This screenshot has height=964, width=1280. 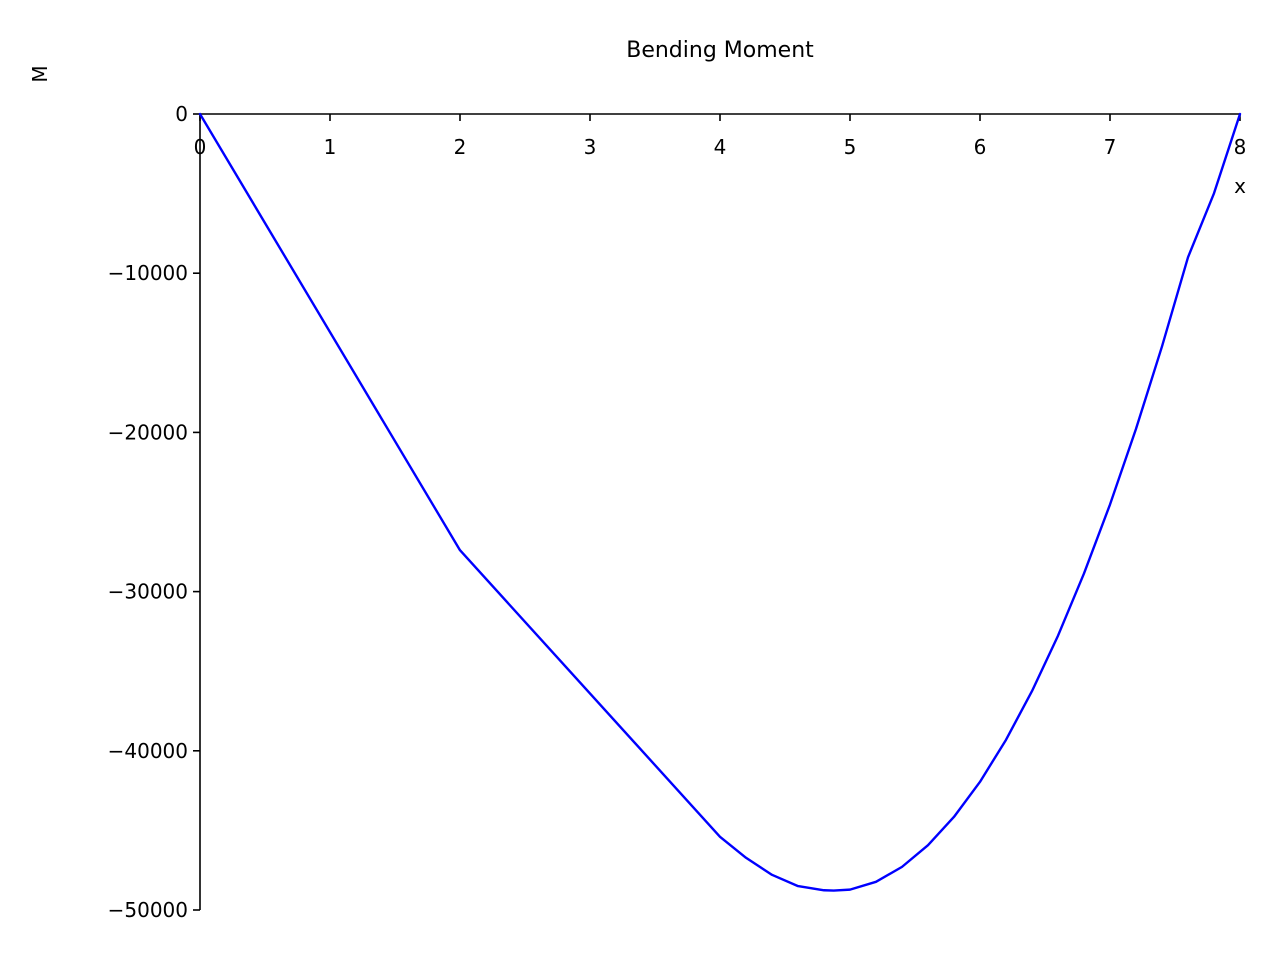 I want to click on y-tick-label: −30000, so click(x=148, y=592).